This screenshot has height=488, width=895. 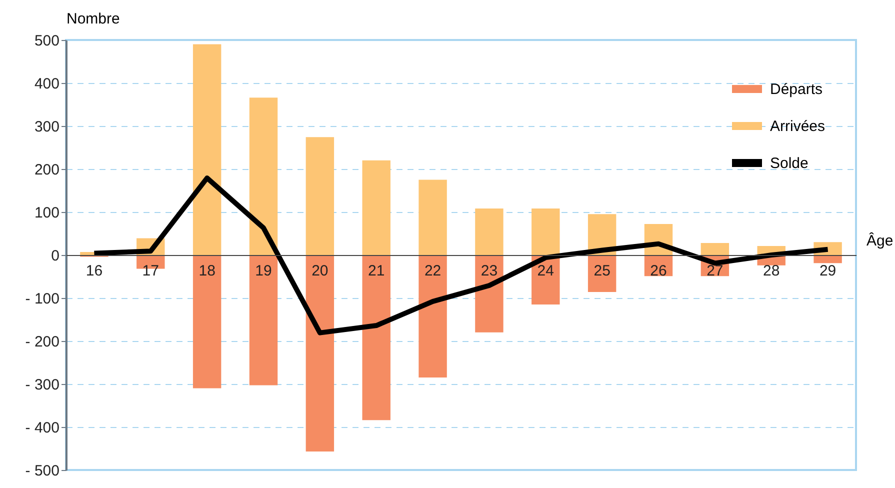 What do you see at coordinates (42, 471) in the screenshot?
I see `y-tick-label: - 500` at bounding box center [42, 471].